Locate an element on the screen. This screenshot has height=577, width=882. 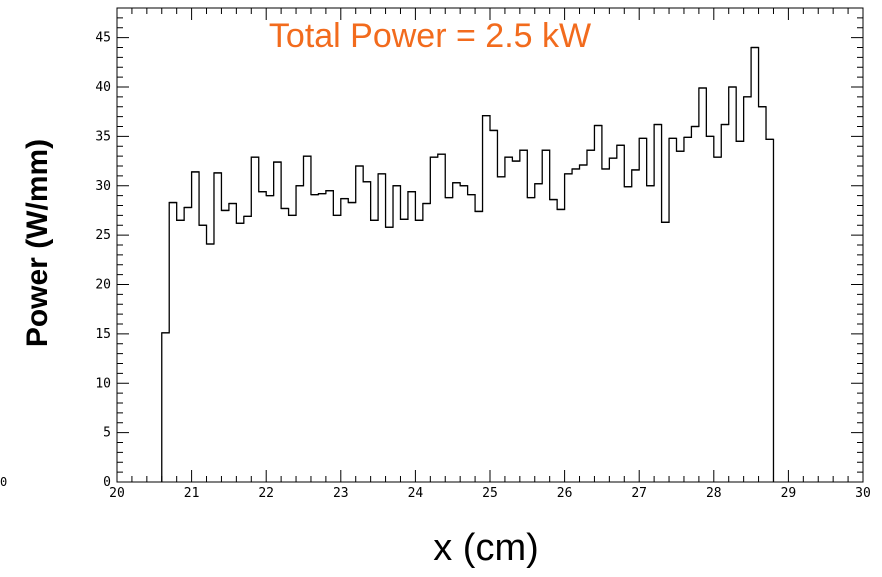
y-tick-label: 5 is located at coordinates (107, 433).